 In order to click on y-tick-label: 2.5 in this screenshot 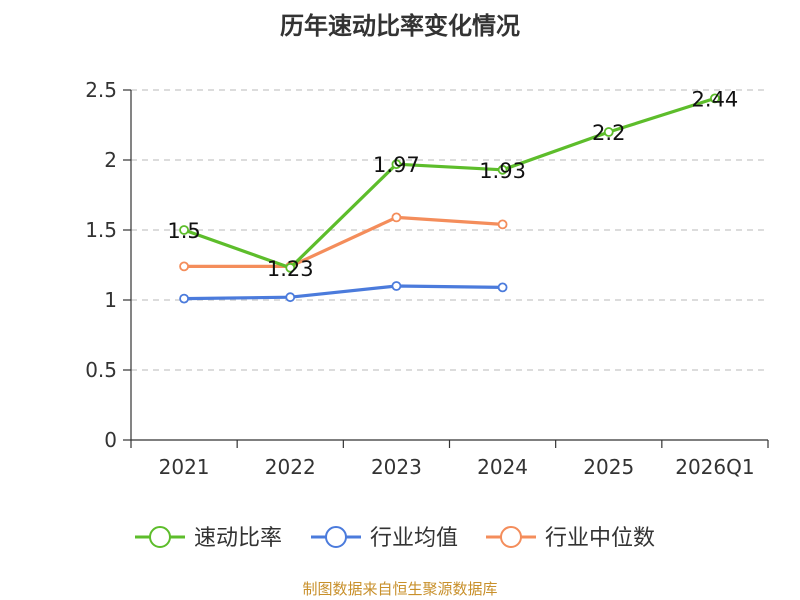, I will do `click(101, 90)`.